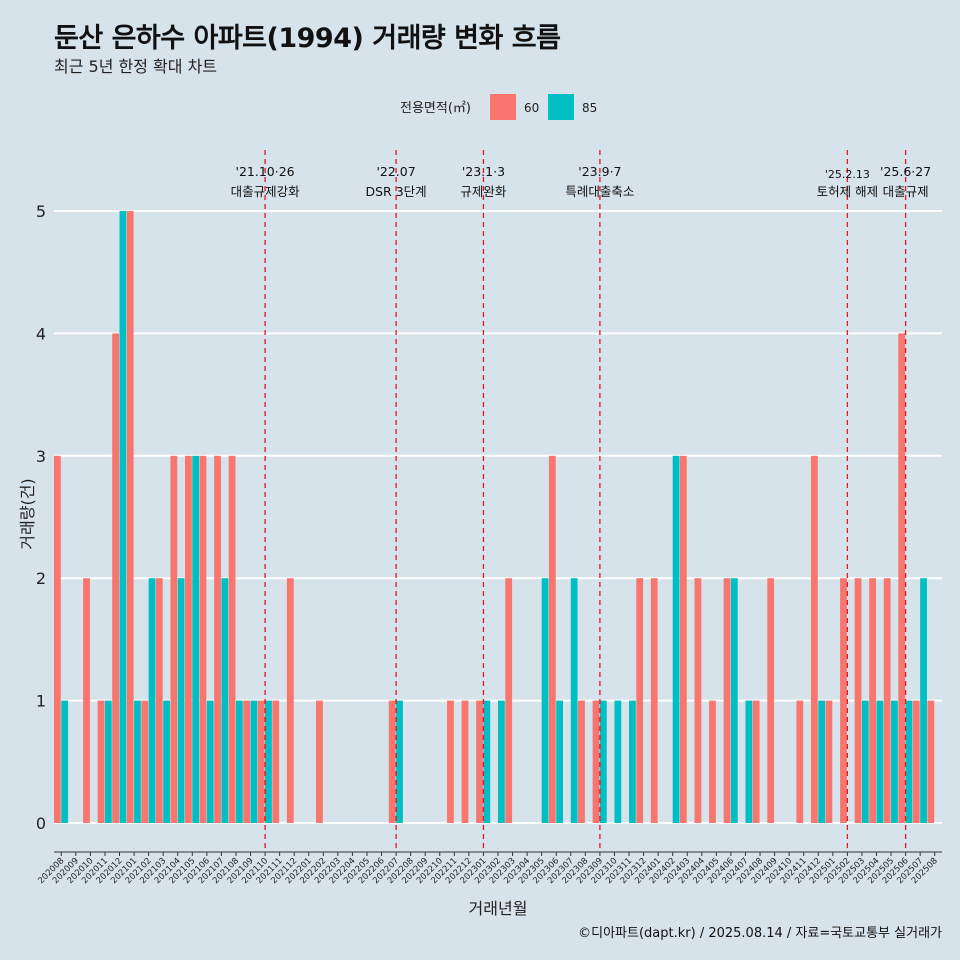 The width and height of the screenshot is (960, 960). Describe the element at coordinates (847, 191) in the screenshot. I see `event-label: 토허제 해제` at that location.